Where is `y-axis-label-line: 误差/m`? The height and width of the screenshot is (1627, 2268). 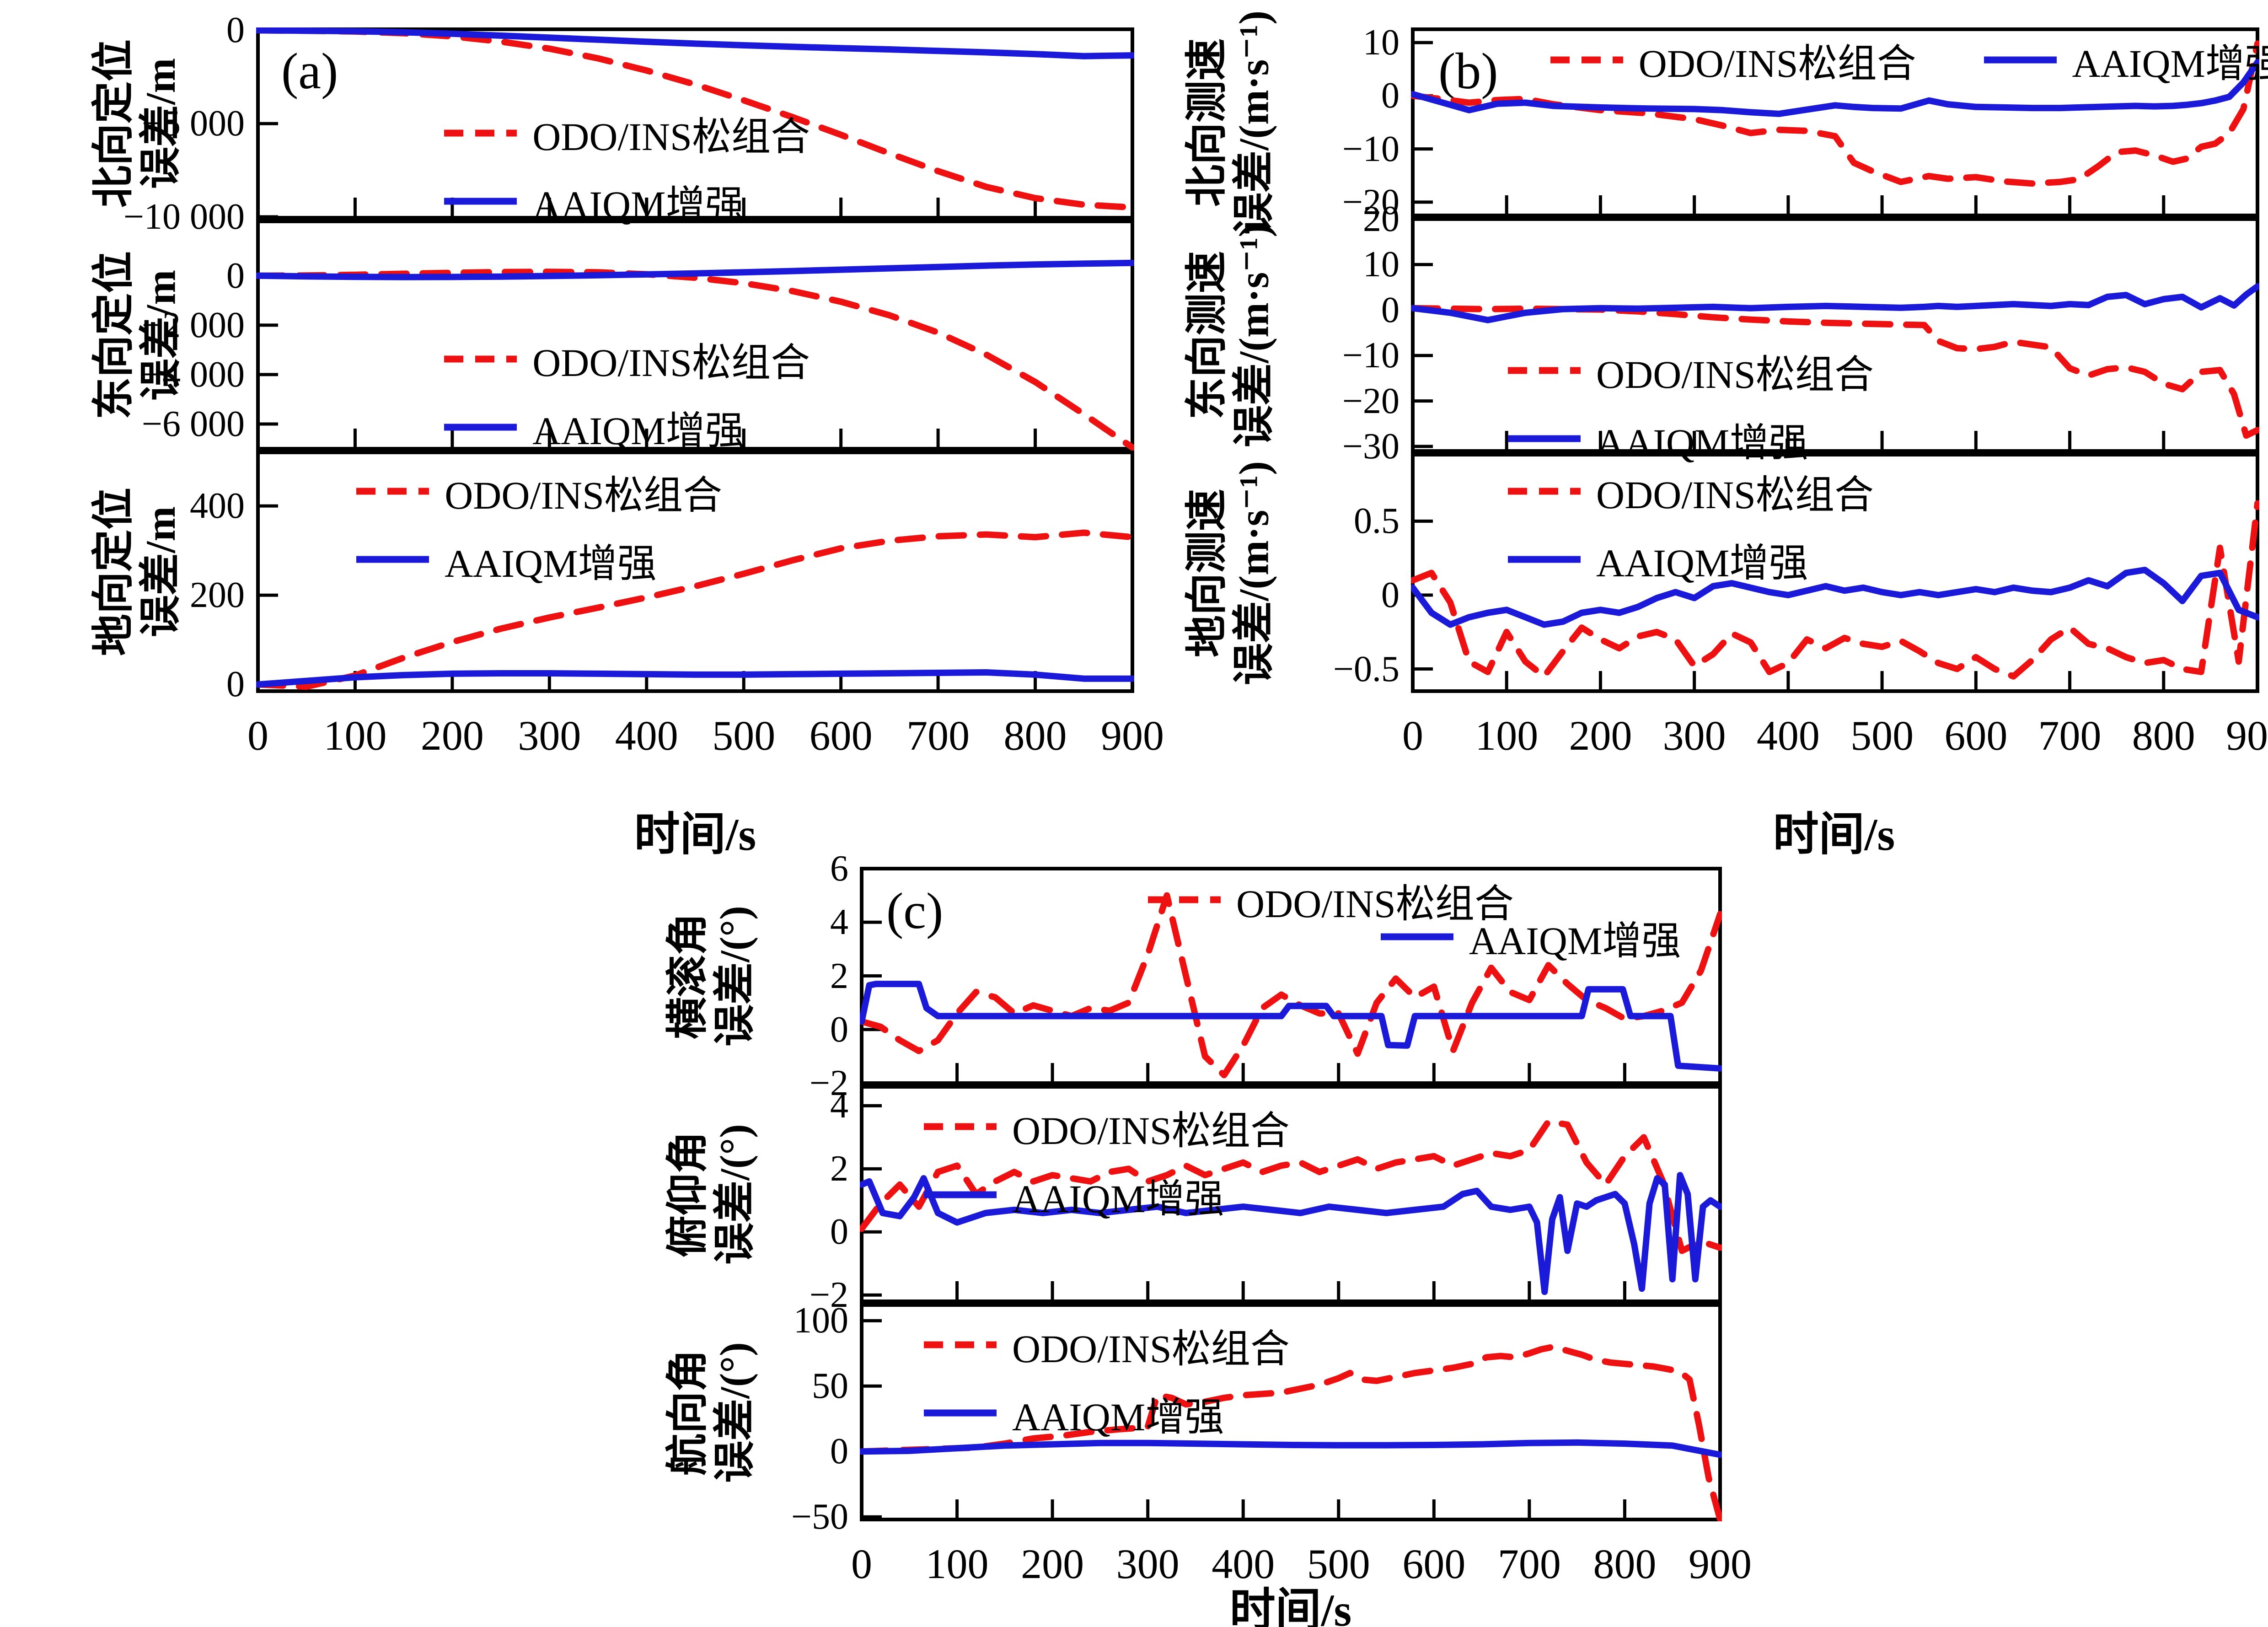
y-axis-label-line: 误差/m is located at coordinates (160, 335).